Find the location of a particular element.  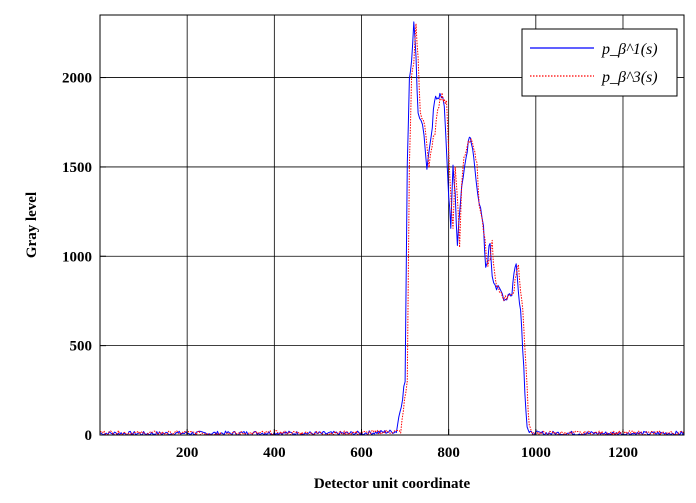

y-tick-label: 1000 is located at coordinates (77, 257).